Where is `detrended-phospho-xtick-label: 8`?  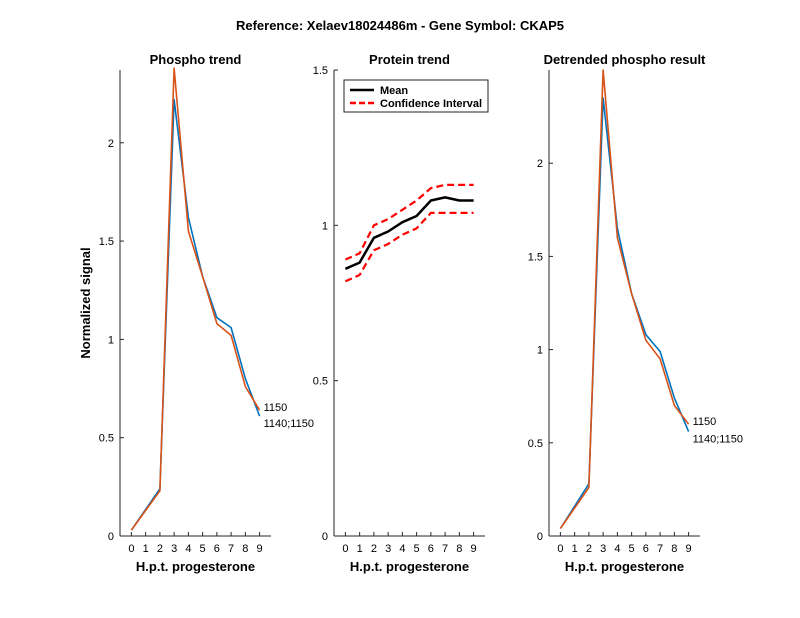 detrended-phospho-xtick-label: 8 is located at coordinates (674, 549).